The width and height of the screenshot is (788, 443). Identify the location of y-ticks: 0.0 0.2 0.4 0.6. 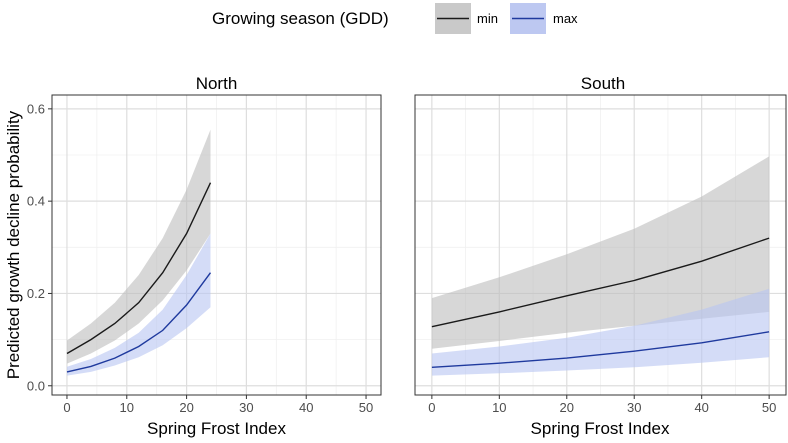
(39, 247).